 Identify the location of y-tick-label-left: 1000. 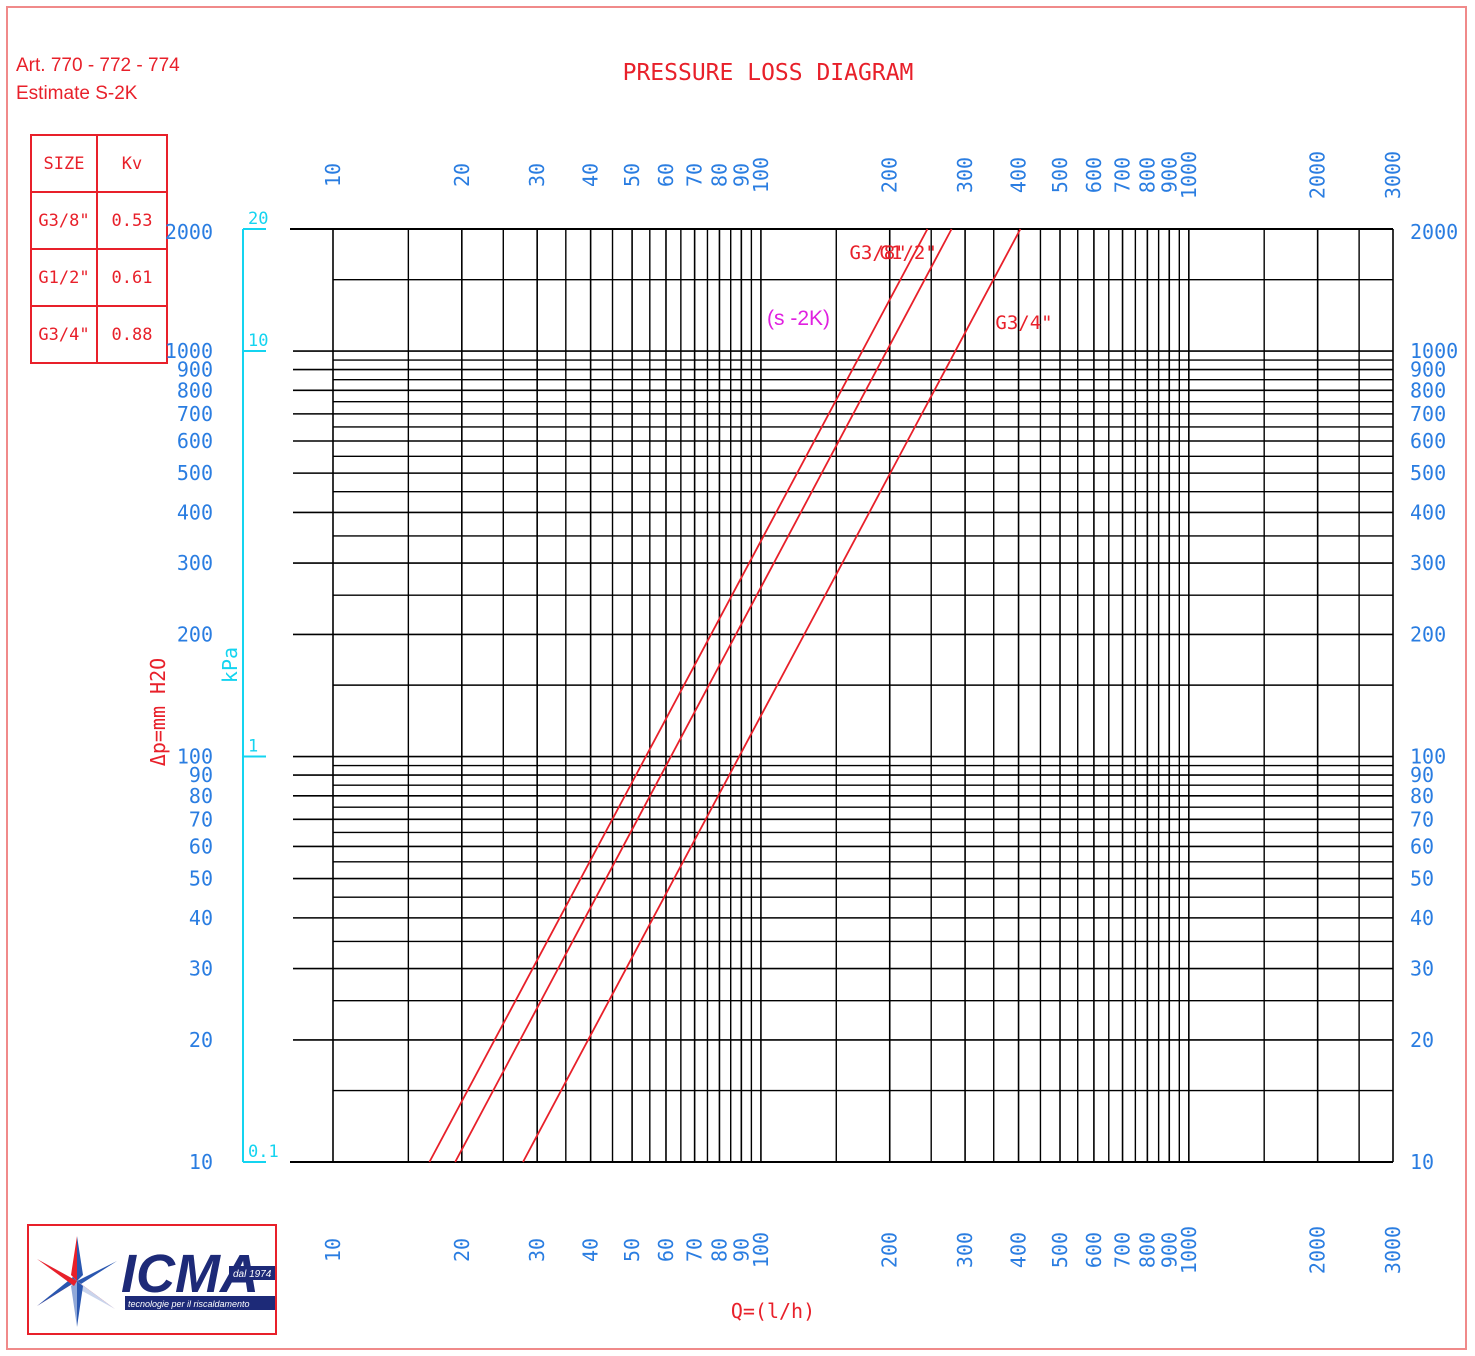
(189, 351).